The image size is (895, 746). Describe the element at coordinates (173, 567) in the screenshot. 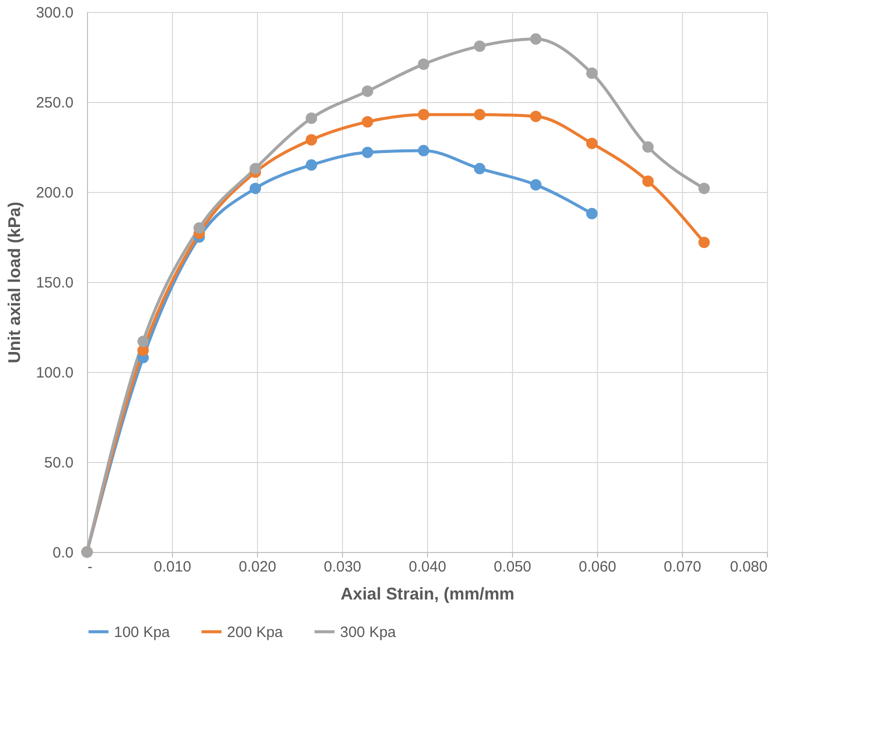

I see `x-tick-label: 0.010` at that location.